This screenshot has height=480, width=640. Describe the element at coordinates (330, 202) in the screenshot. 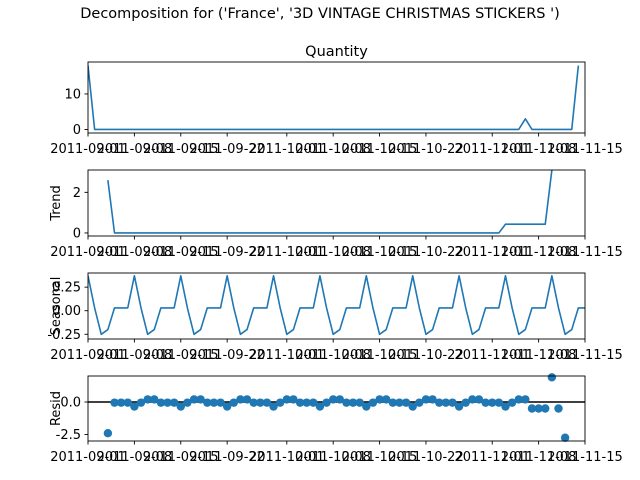

I see `trend-series-line` at that location.